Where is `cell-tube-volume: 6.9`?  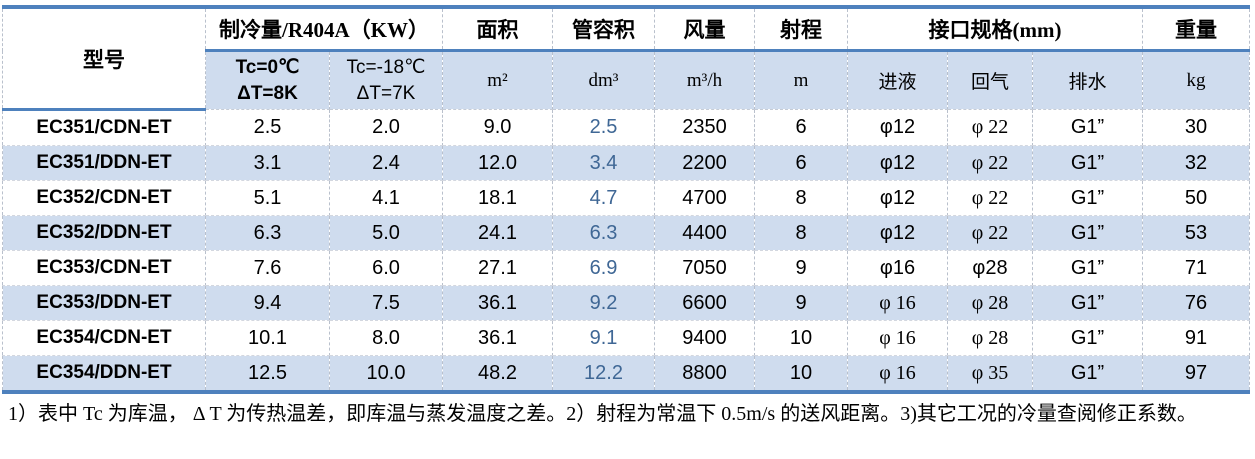 cell-tube-volume: 6.9 is located at coordinates (603, 268).